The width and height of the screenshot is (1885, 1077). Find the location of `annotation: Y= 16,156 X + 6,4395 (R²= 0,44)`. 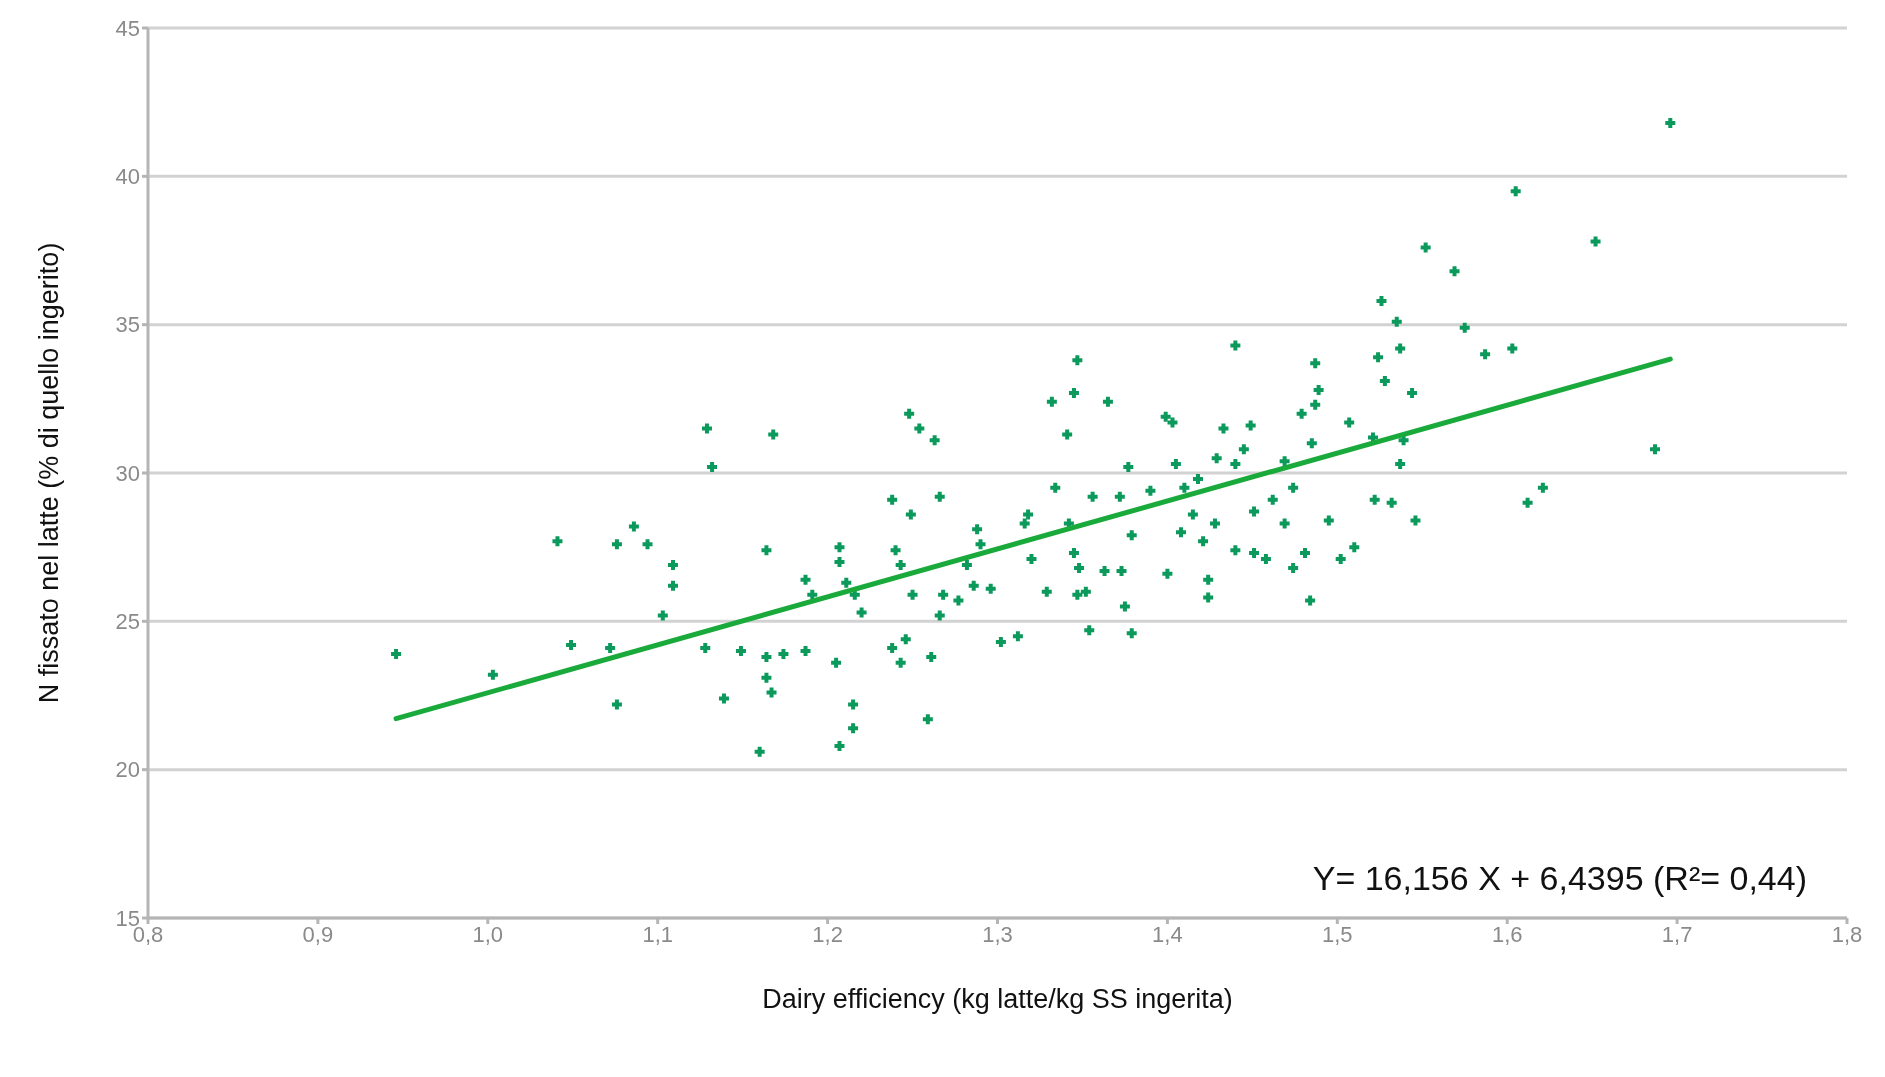

annotation: Y= 16,156 X + 6,4395 (R²= 0,44) is located at coordinates (1559, 878).